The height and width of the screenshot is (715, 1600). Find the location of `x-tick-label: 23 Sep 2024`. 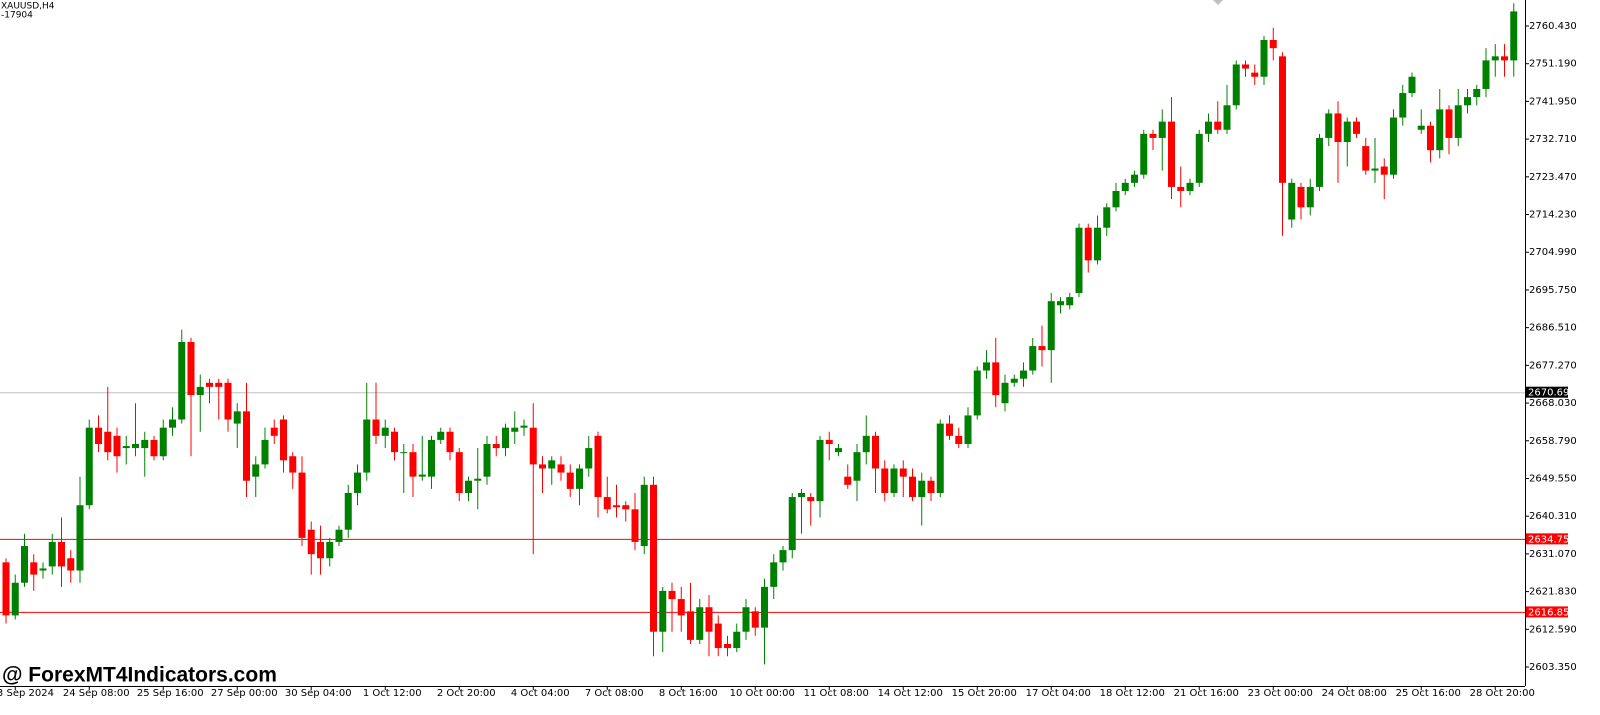

x-tick-label: 23 Sep 2024 is located at coordinates (27, 693).